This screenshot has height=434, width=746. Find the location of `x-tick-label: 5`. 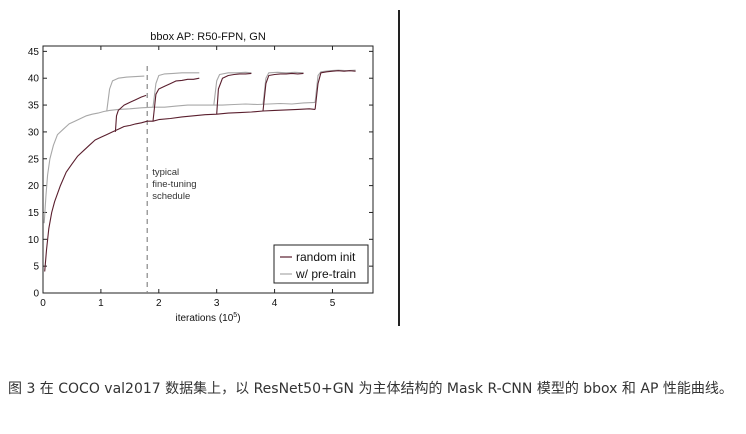

x-tick-label: 5 is located at coordinates (333, 303).